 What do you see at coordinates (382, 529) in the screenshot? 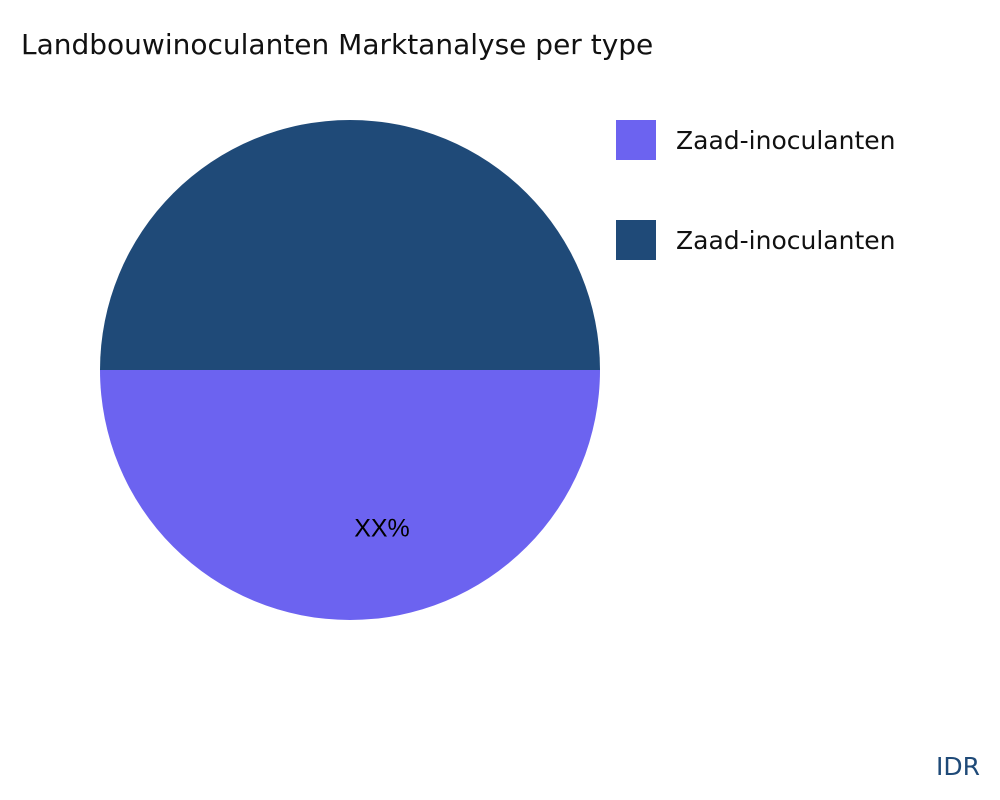
I see `slice-label: XX%` at bounding box center [382, 529].